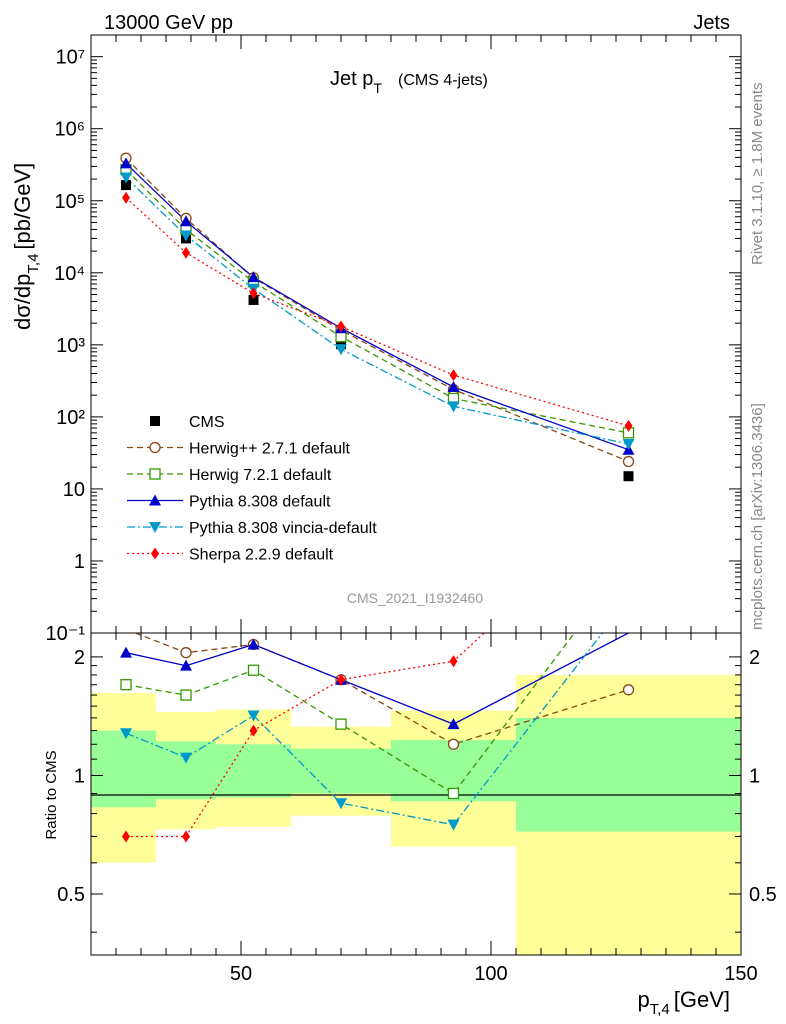 The height and width of the screenshot is (1024, 786). I want to click on ratio-axis-label: Ratio to CMS, so click(51, 794).